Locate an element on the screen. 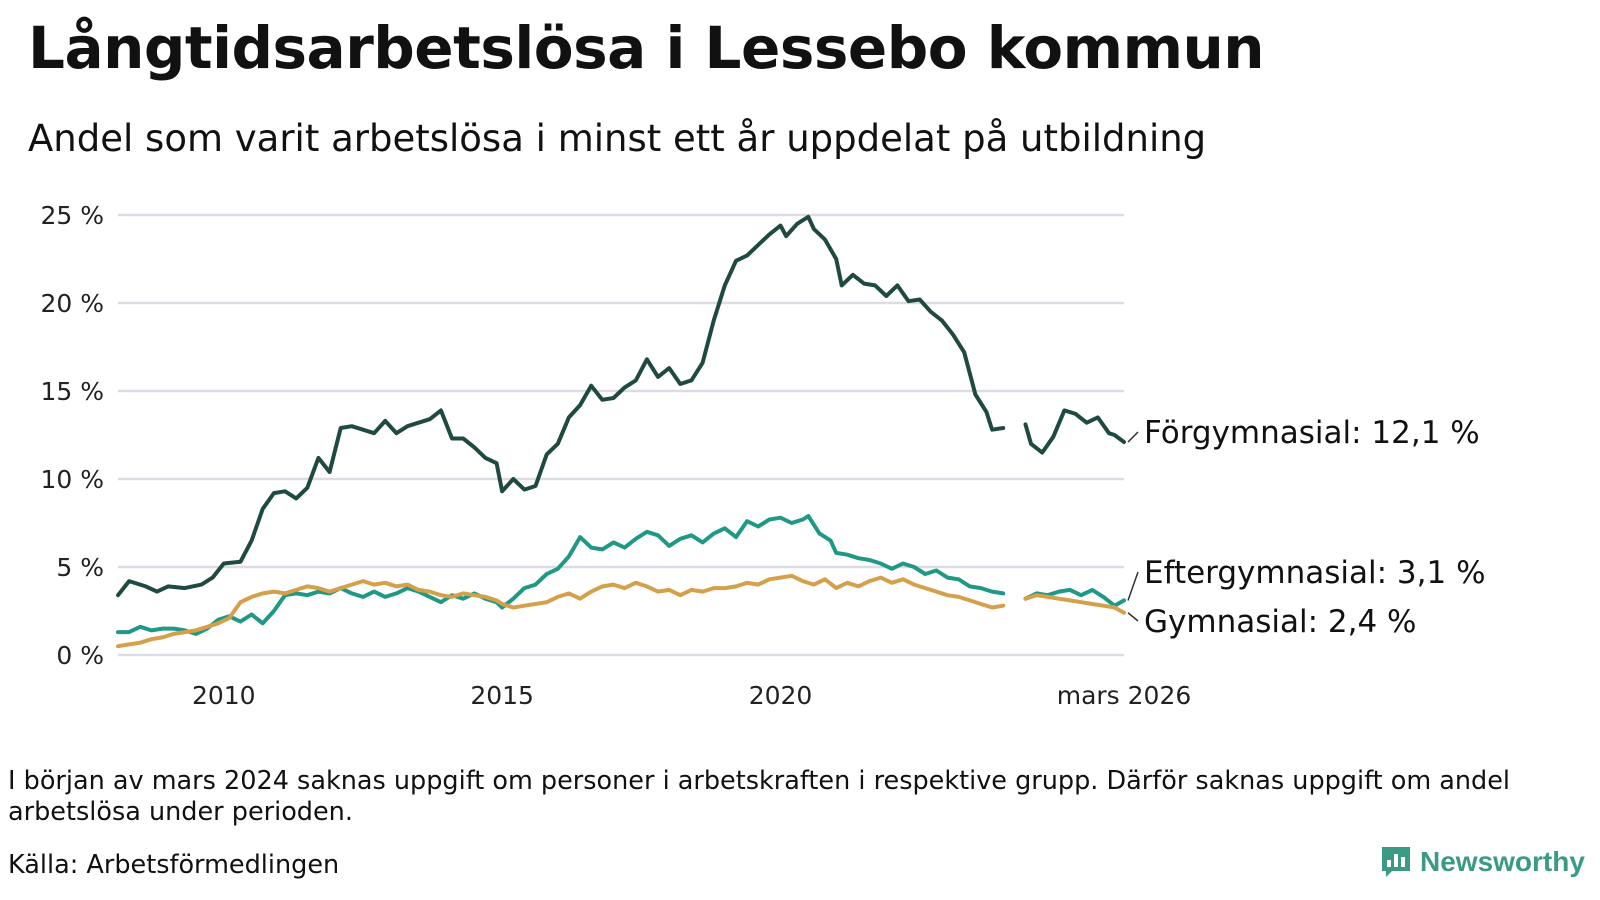  brand-name: Newsworthy is located at coordinates (1502, 861).